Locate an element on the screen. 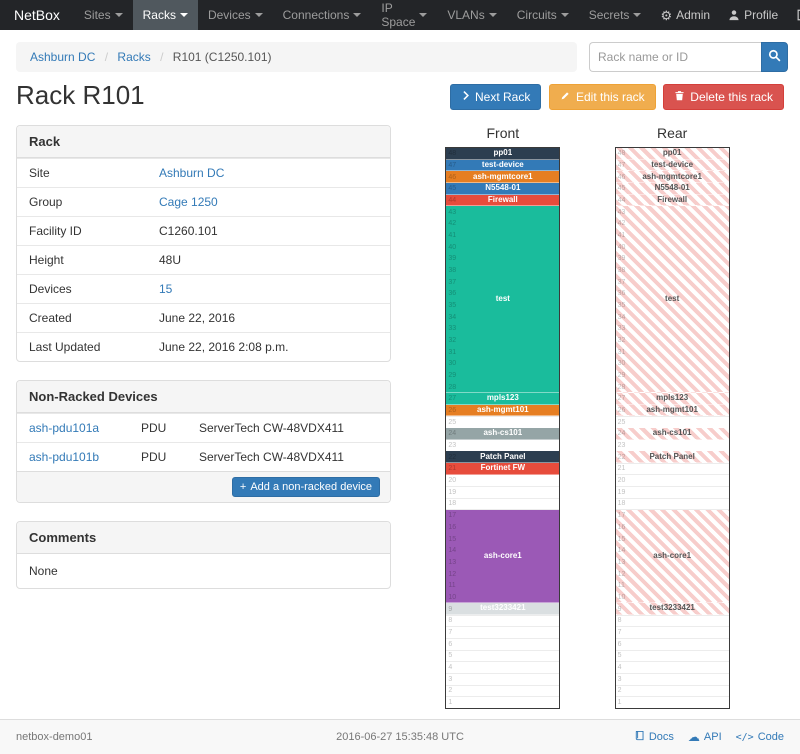 This screenshot has width=800, height=754. gear-icon: ⚙ is located at coordinates (666, 15).